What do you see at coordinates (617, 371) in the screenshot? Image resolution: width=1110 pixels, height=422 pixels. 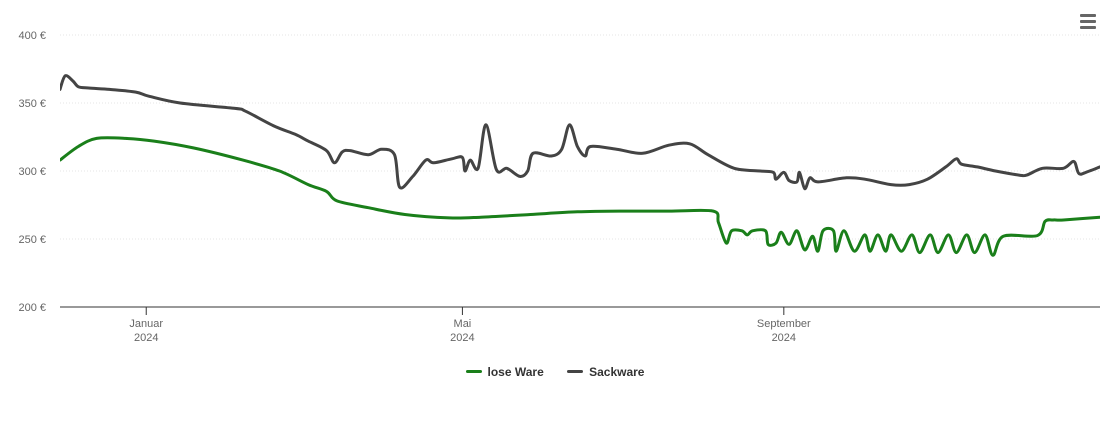 I see `legend-label: Sackware` at bounding box center [617, 371].